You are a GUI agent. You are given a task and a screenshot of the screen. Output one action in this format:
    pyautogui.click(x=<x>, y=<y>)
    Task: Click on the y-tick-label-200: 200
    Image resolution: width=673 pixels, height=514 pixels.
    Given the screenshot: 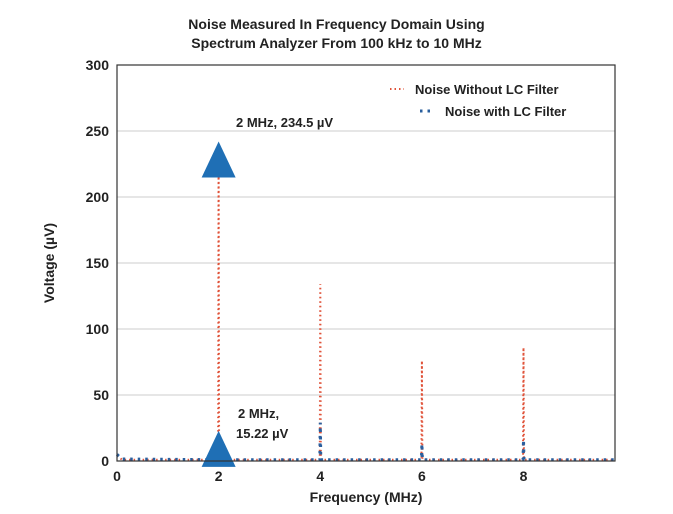 What is the action you would take?
    pyautogui.click(x=98, y=197)
    